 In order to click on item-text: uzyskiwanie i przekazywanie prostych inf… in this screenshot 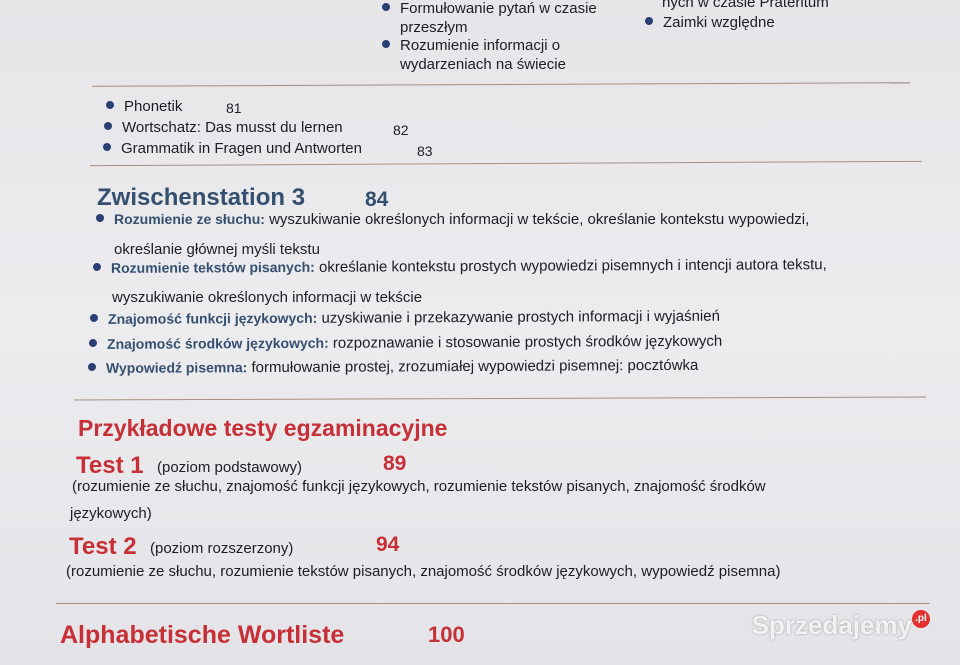, I will do `click(518, 317)`.